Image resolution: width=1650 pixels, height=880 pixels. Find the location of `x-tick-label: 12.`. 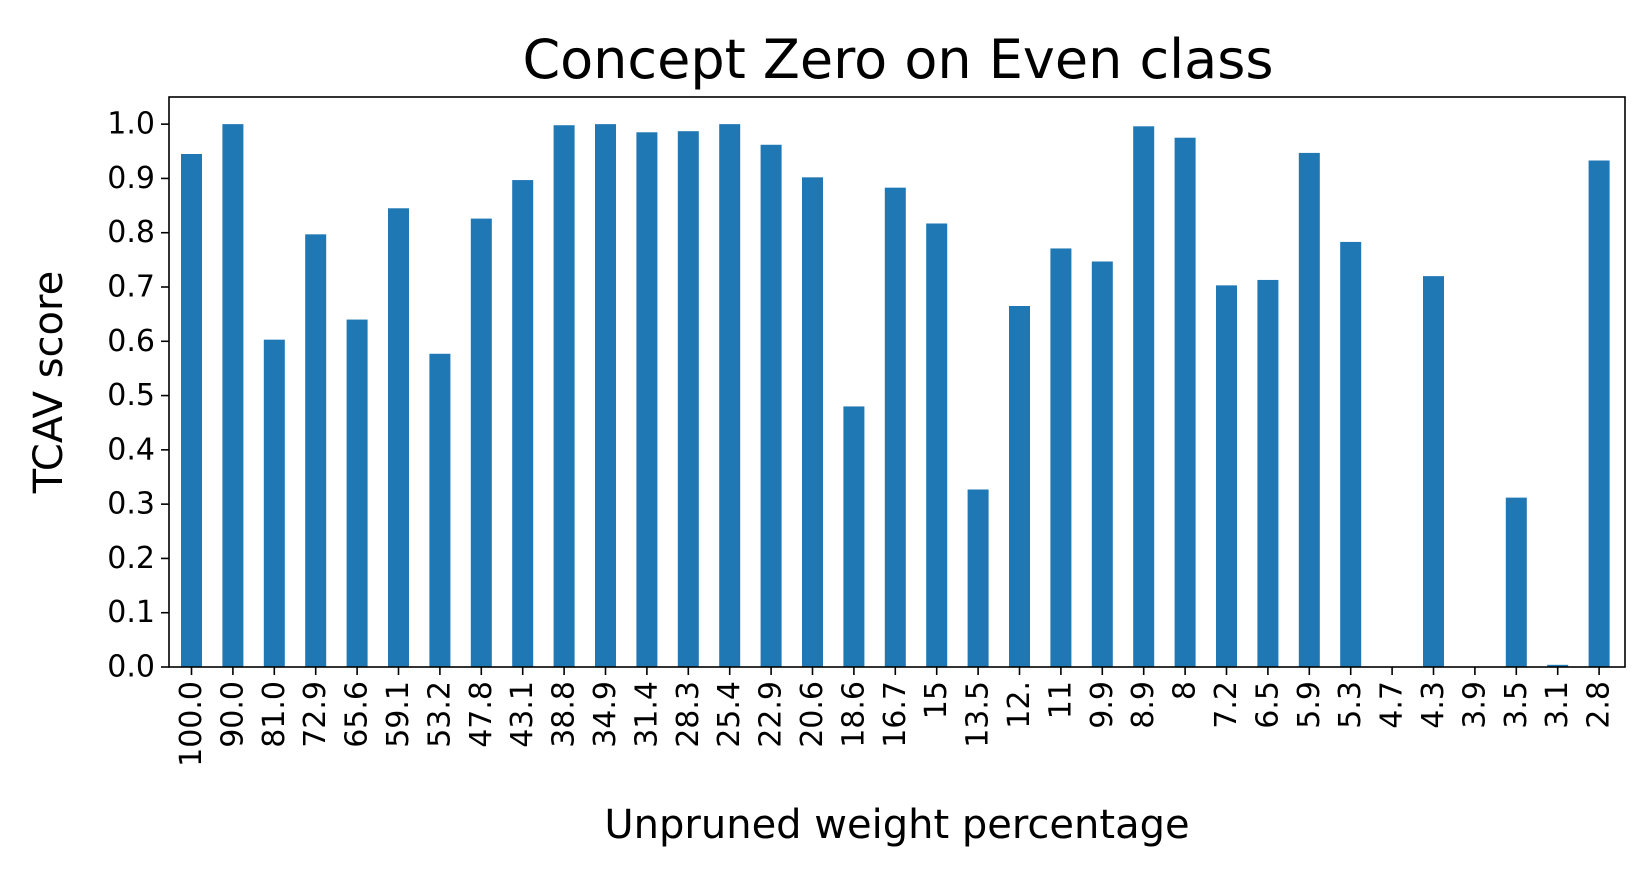

x-tick-label: 12. is located at coordinates (1019, 705).